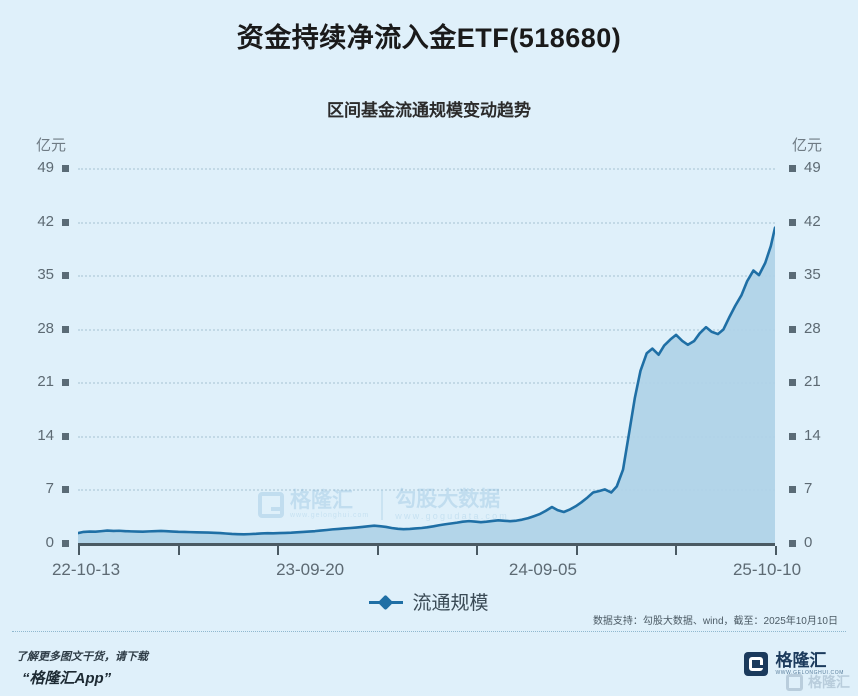  I want to click on x-tick-label: 25-10-10, so click(767, 569).